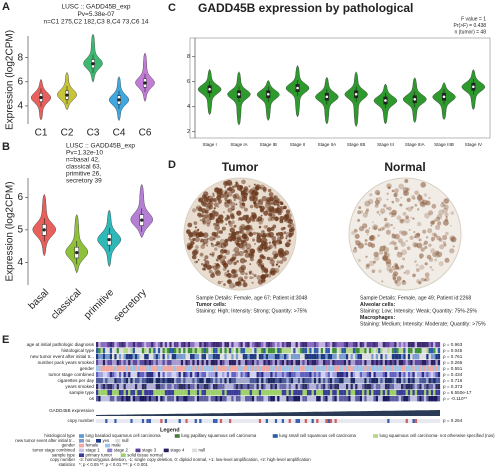 Image resolution: width=500 pixels, height=470 pixels. Describe the element at coordinates (268, 413) in the screenshot. I see `expression-area` at that location.